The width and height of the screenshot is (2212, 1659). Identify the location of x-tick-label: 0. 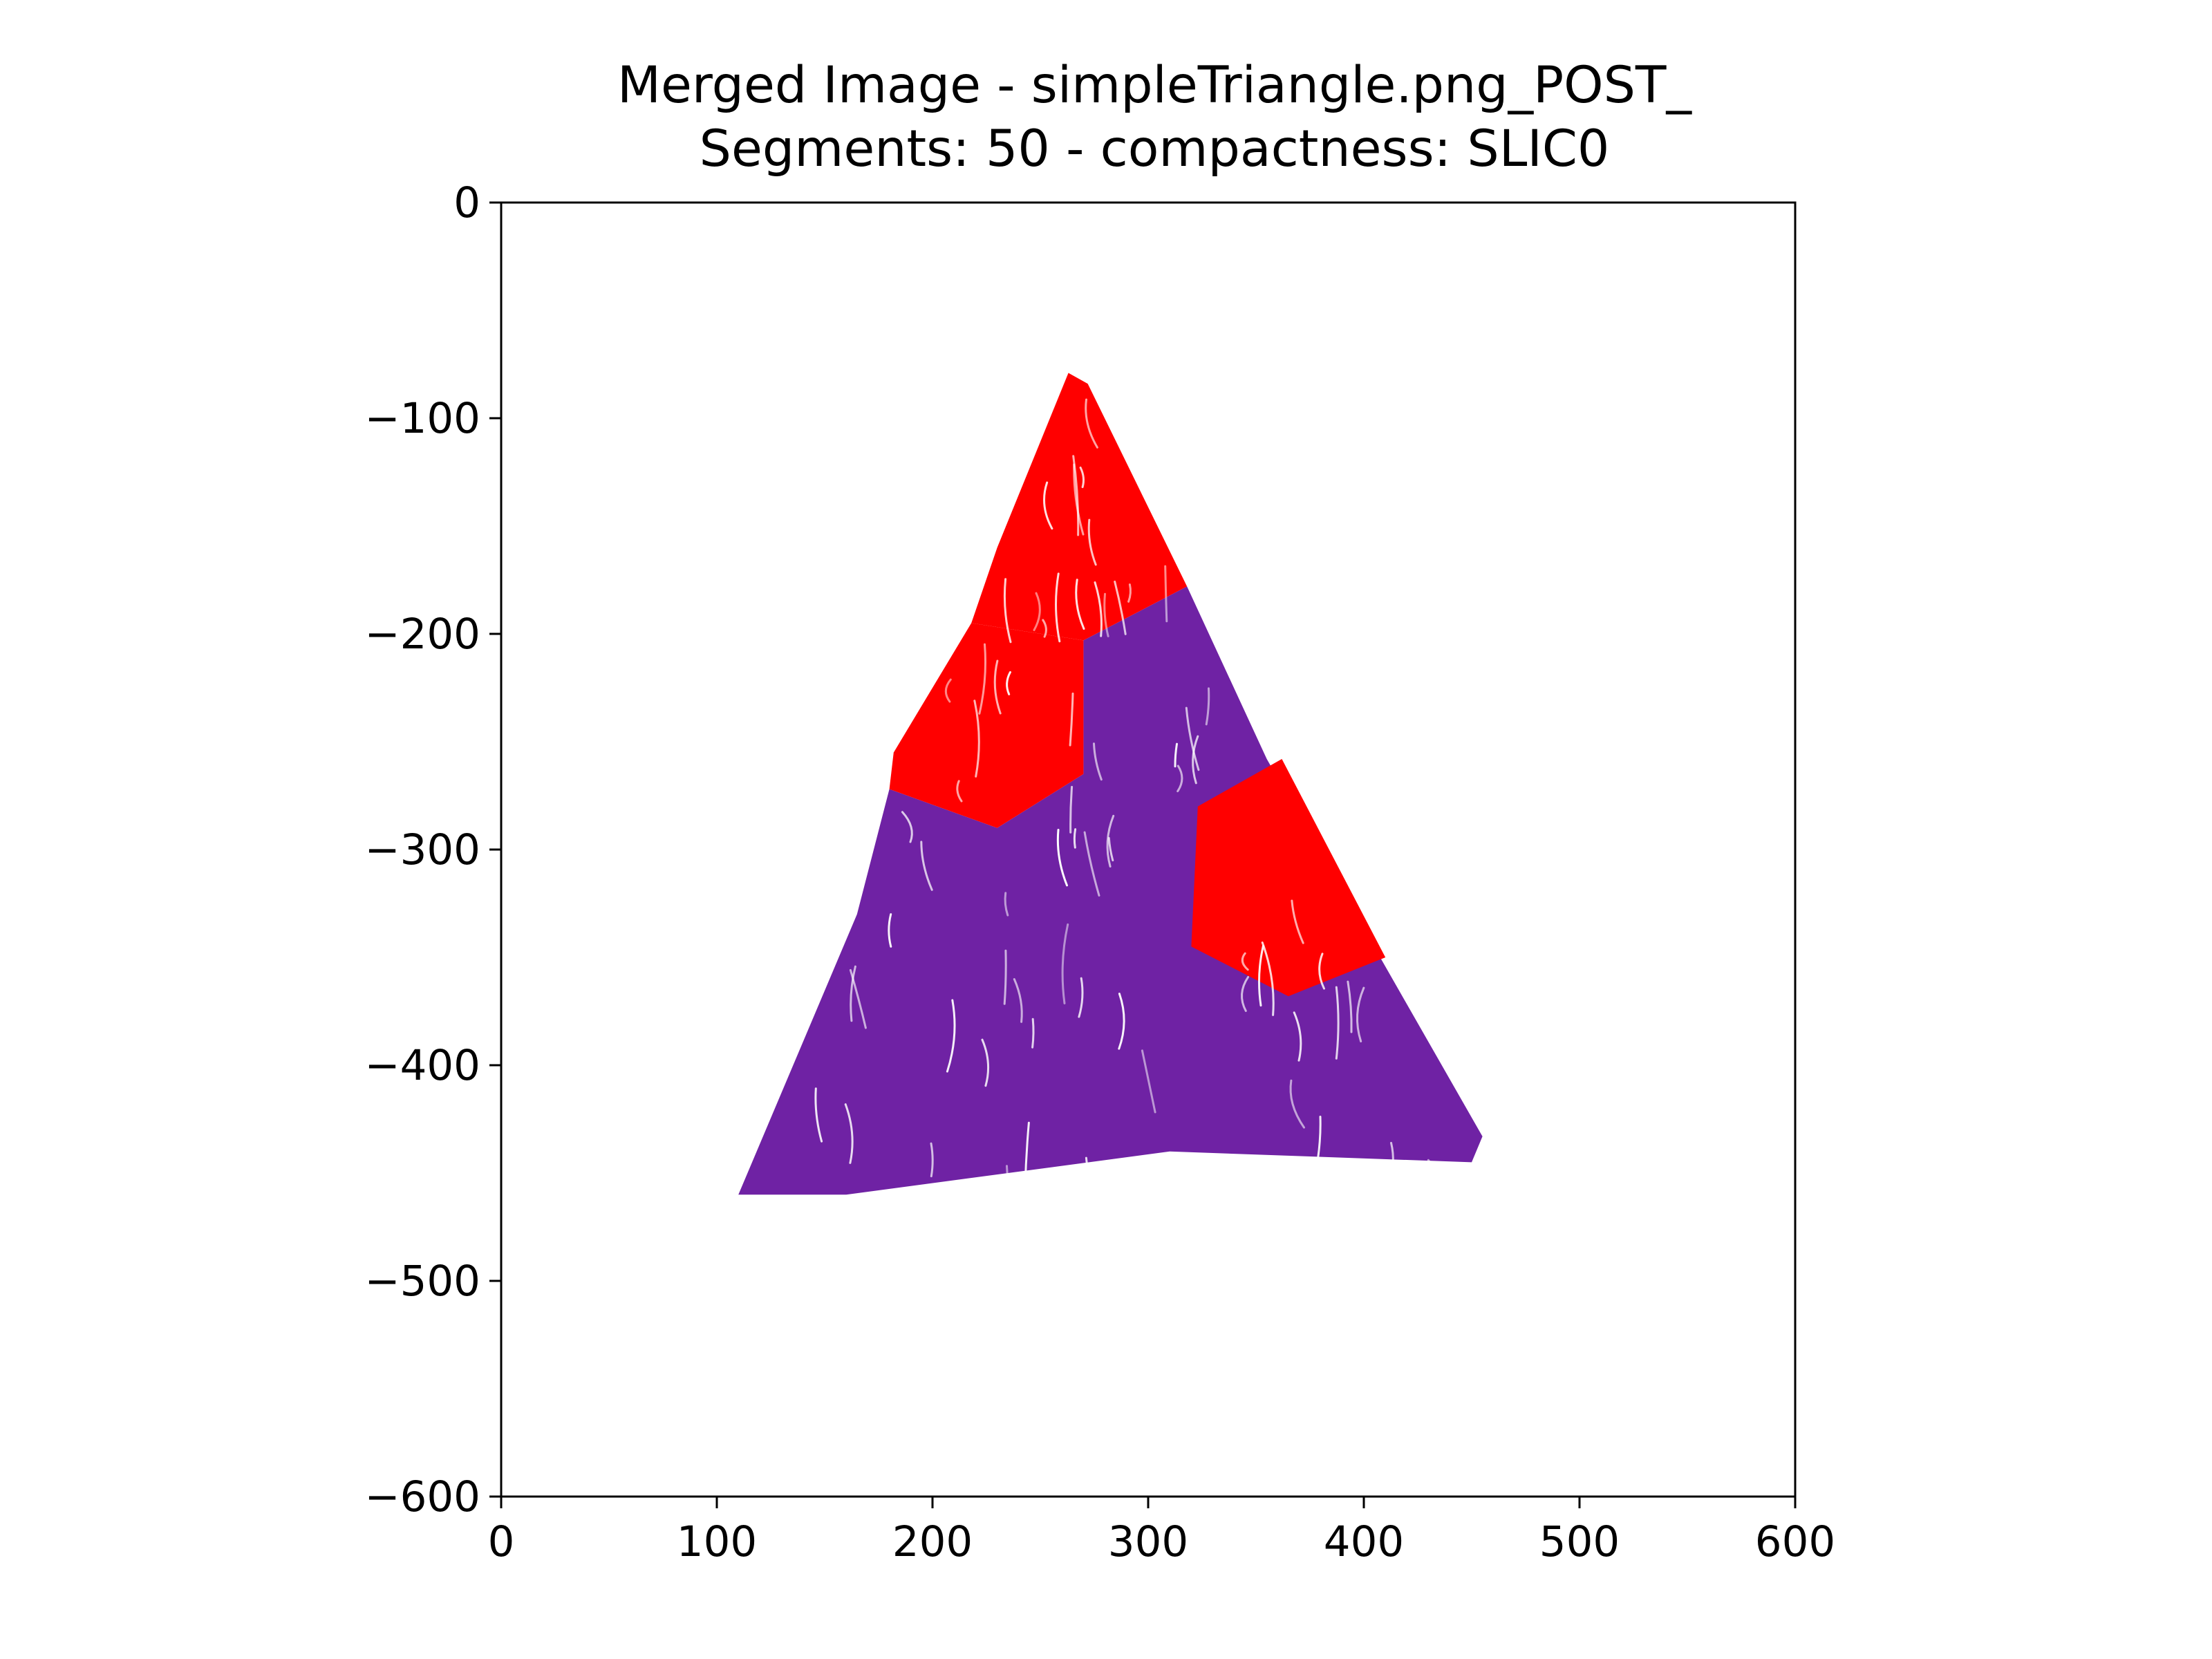
(501, 1541).